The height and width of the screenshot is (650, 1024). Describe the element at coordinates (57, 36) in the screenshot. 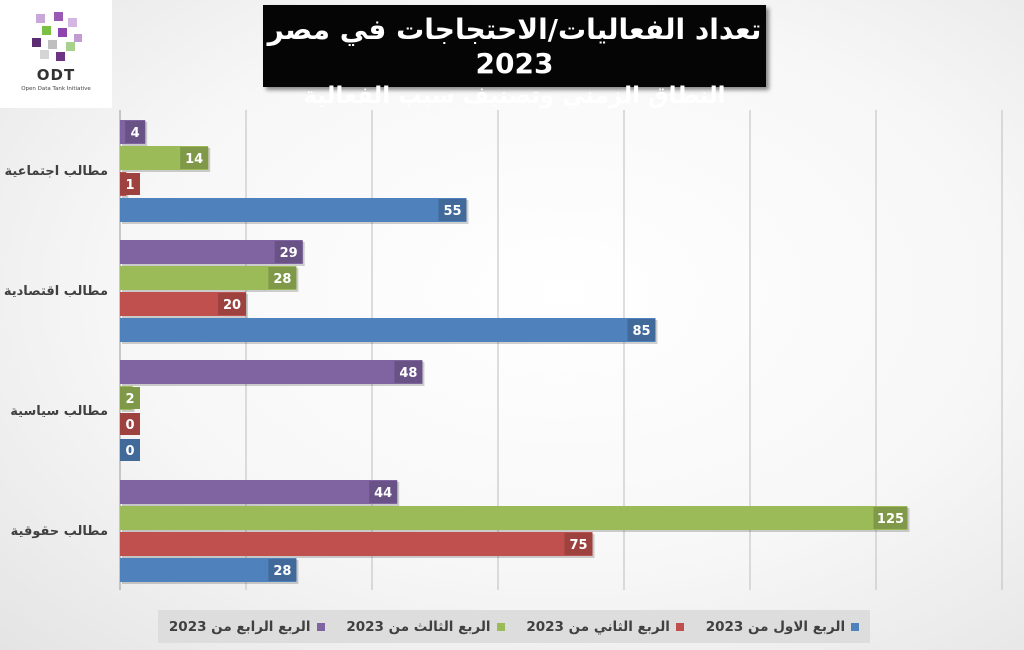

I see `cube-logo-icon` at that location.